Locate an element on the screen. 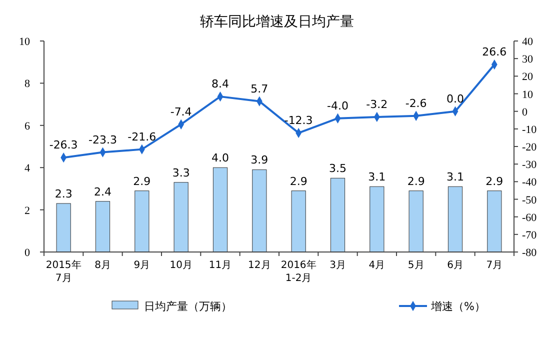 This screenshot has width=554, height=344. x-tick-label: 11月 is located at coordinates (220, 265).